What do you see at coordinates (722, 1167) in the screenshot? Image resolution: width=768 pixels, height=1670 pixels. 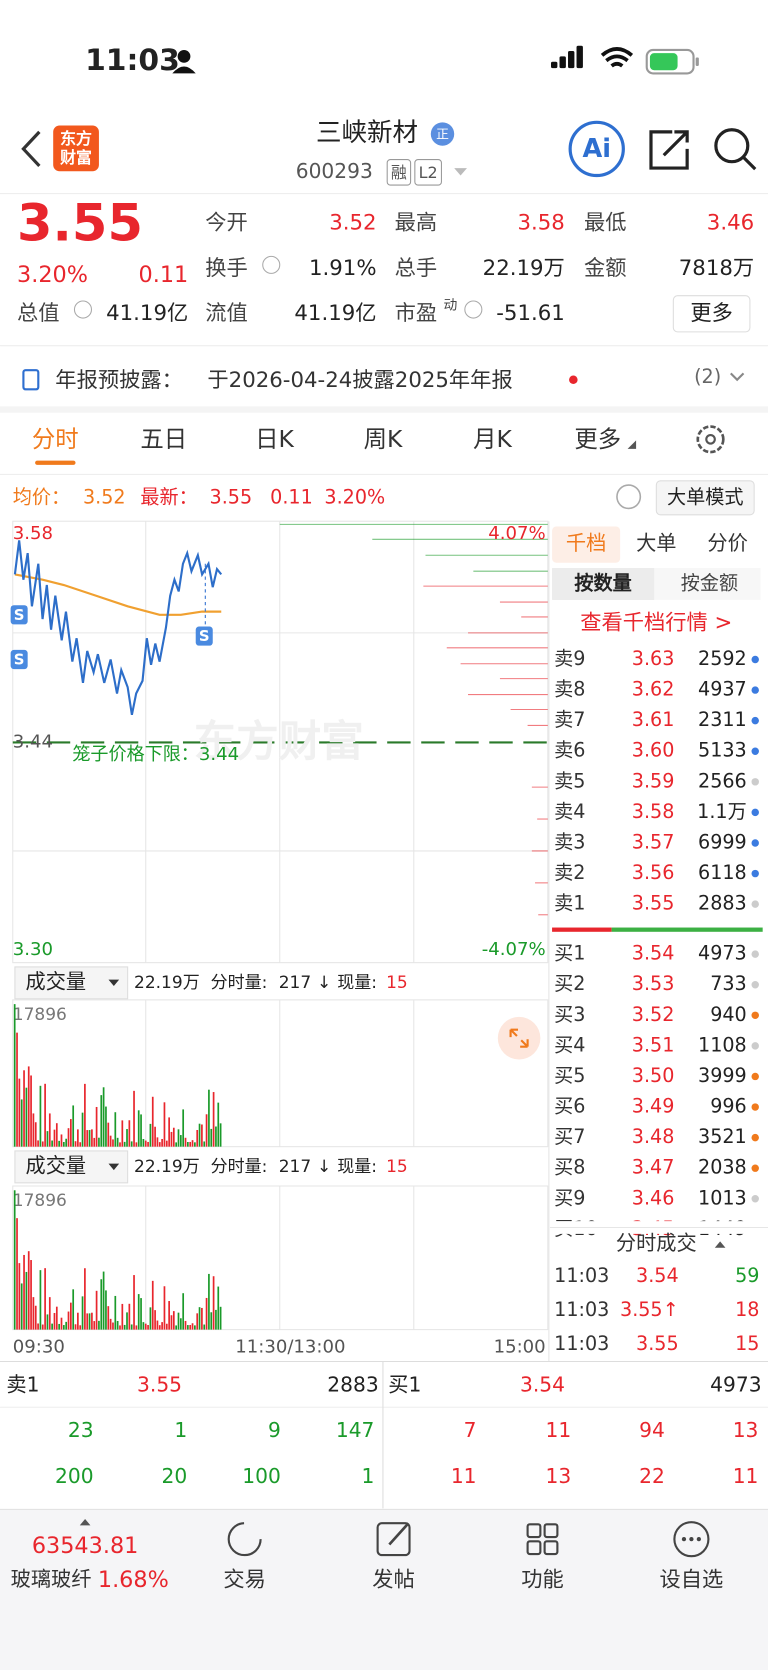 I see `book-volume: 2038` at bounding box center [722, 1167].